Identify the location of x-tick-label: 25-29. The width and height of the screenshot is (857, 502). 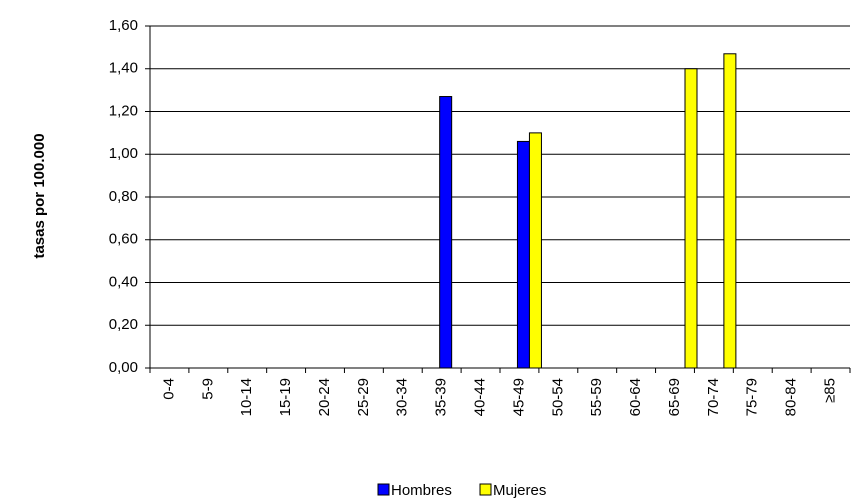
(363, 397).